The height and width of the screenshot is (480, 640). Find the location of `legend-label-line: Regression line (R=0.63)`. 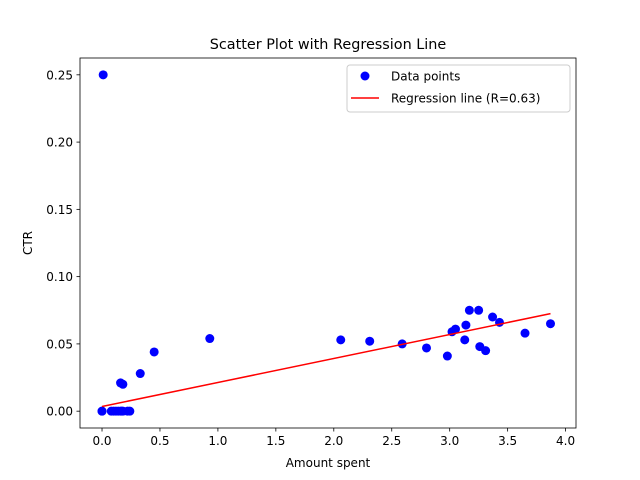

legend-label-line: Regression line (R=0.63) is located at coordinates (465, 99).